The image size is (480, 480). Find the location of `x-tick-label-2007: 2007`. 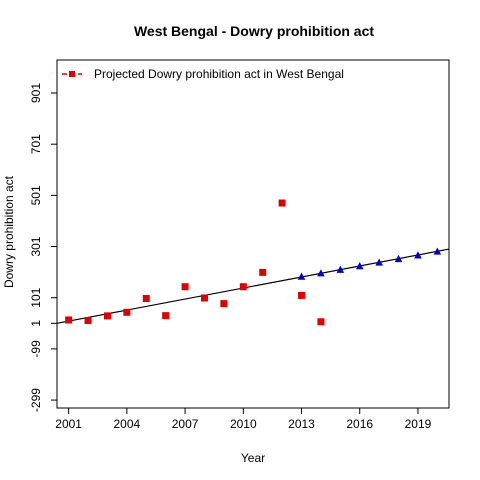

x-tick-label-2007: 2007 is located at coordinates (185, 424).